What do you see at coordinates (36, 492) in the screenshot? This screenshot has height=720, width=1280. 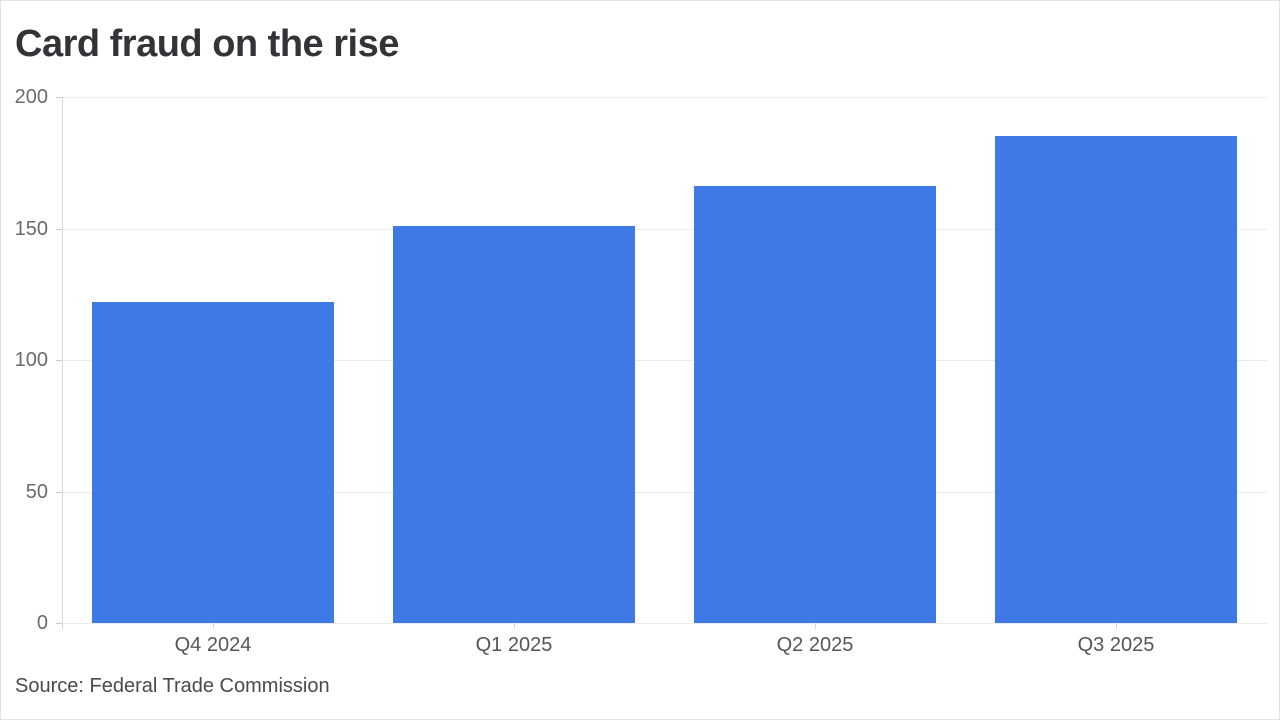 I see `y-axis-label-50: 50` at bounding box center [36, 492].